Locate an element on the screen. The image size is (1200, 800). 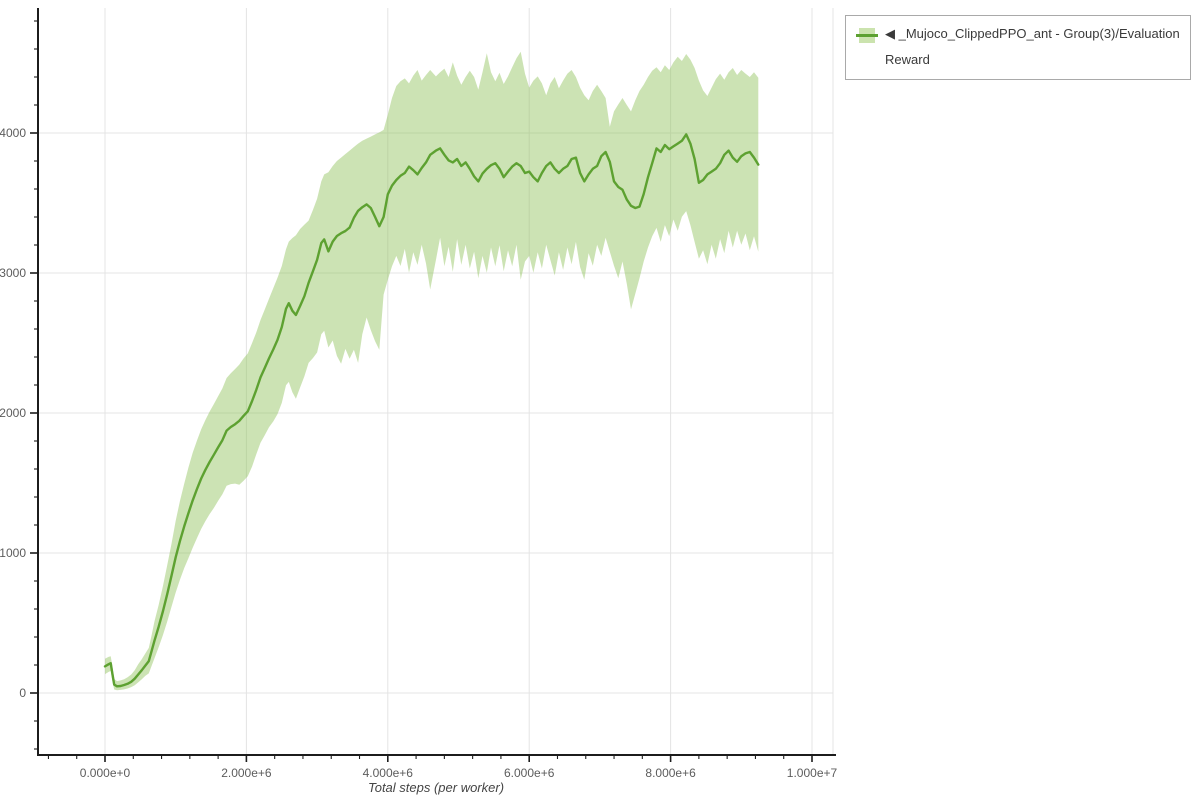
x-tick-label: 0.000e+0 is located at coordinates (105, 773).